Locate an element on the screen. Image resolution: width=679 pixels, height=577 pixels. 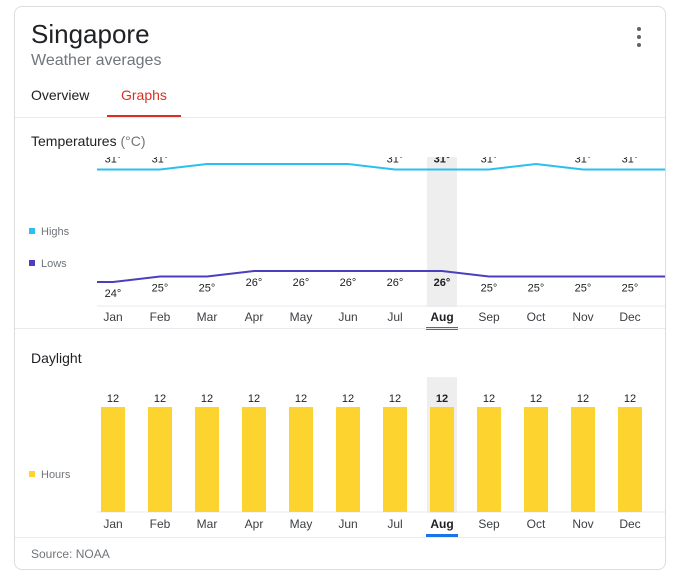
tab-graphs: Graphs is located at coordinates (144, 95).